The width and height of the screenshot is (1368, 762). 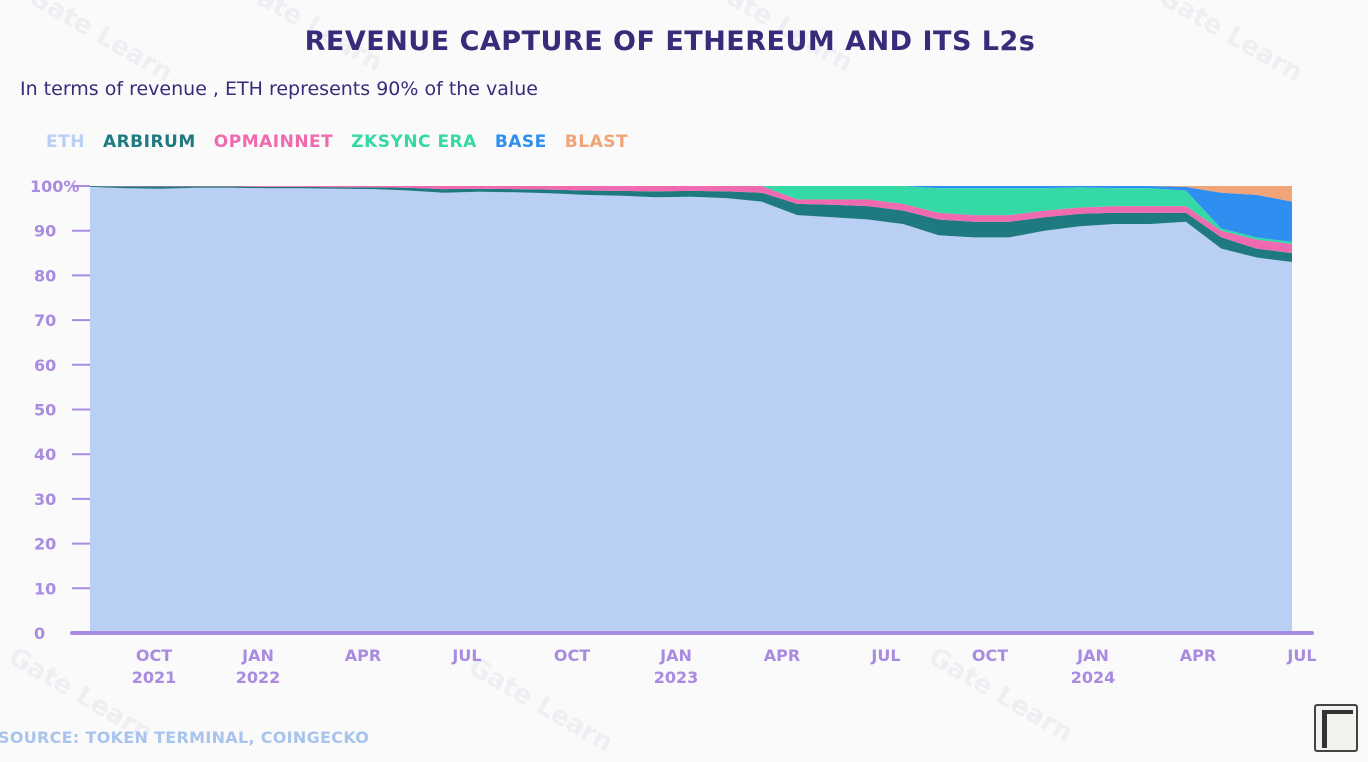 What do you see at coordinates (45, 499) in the screenshot?
I see `y-tick-label: 30` at bounding box center [45, 499].